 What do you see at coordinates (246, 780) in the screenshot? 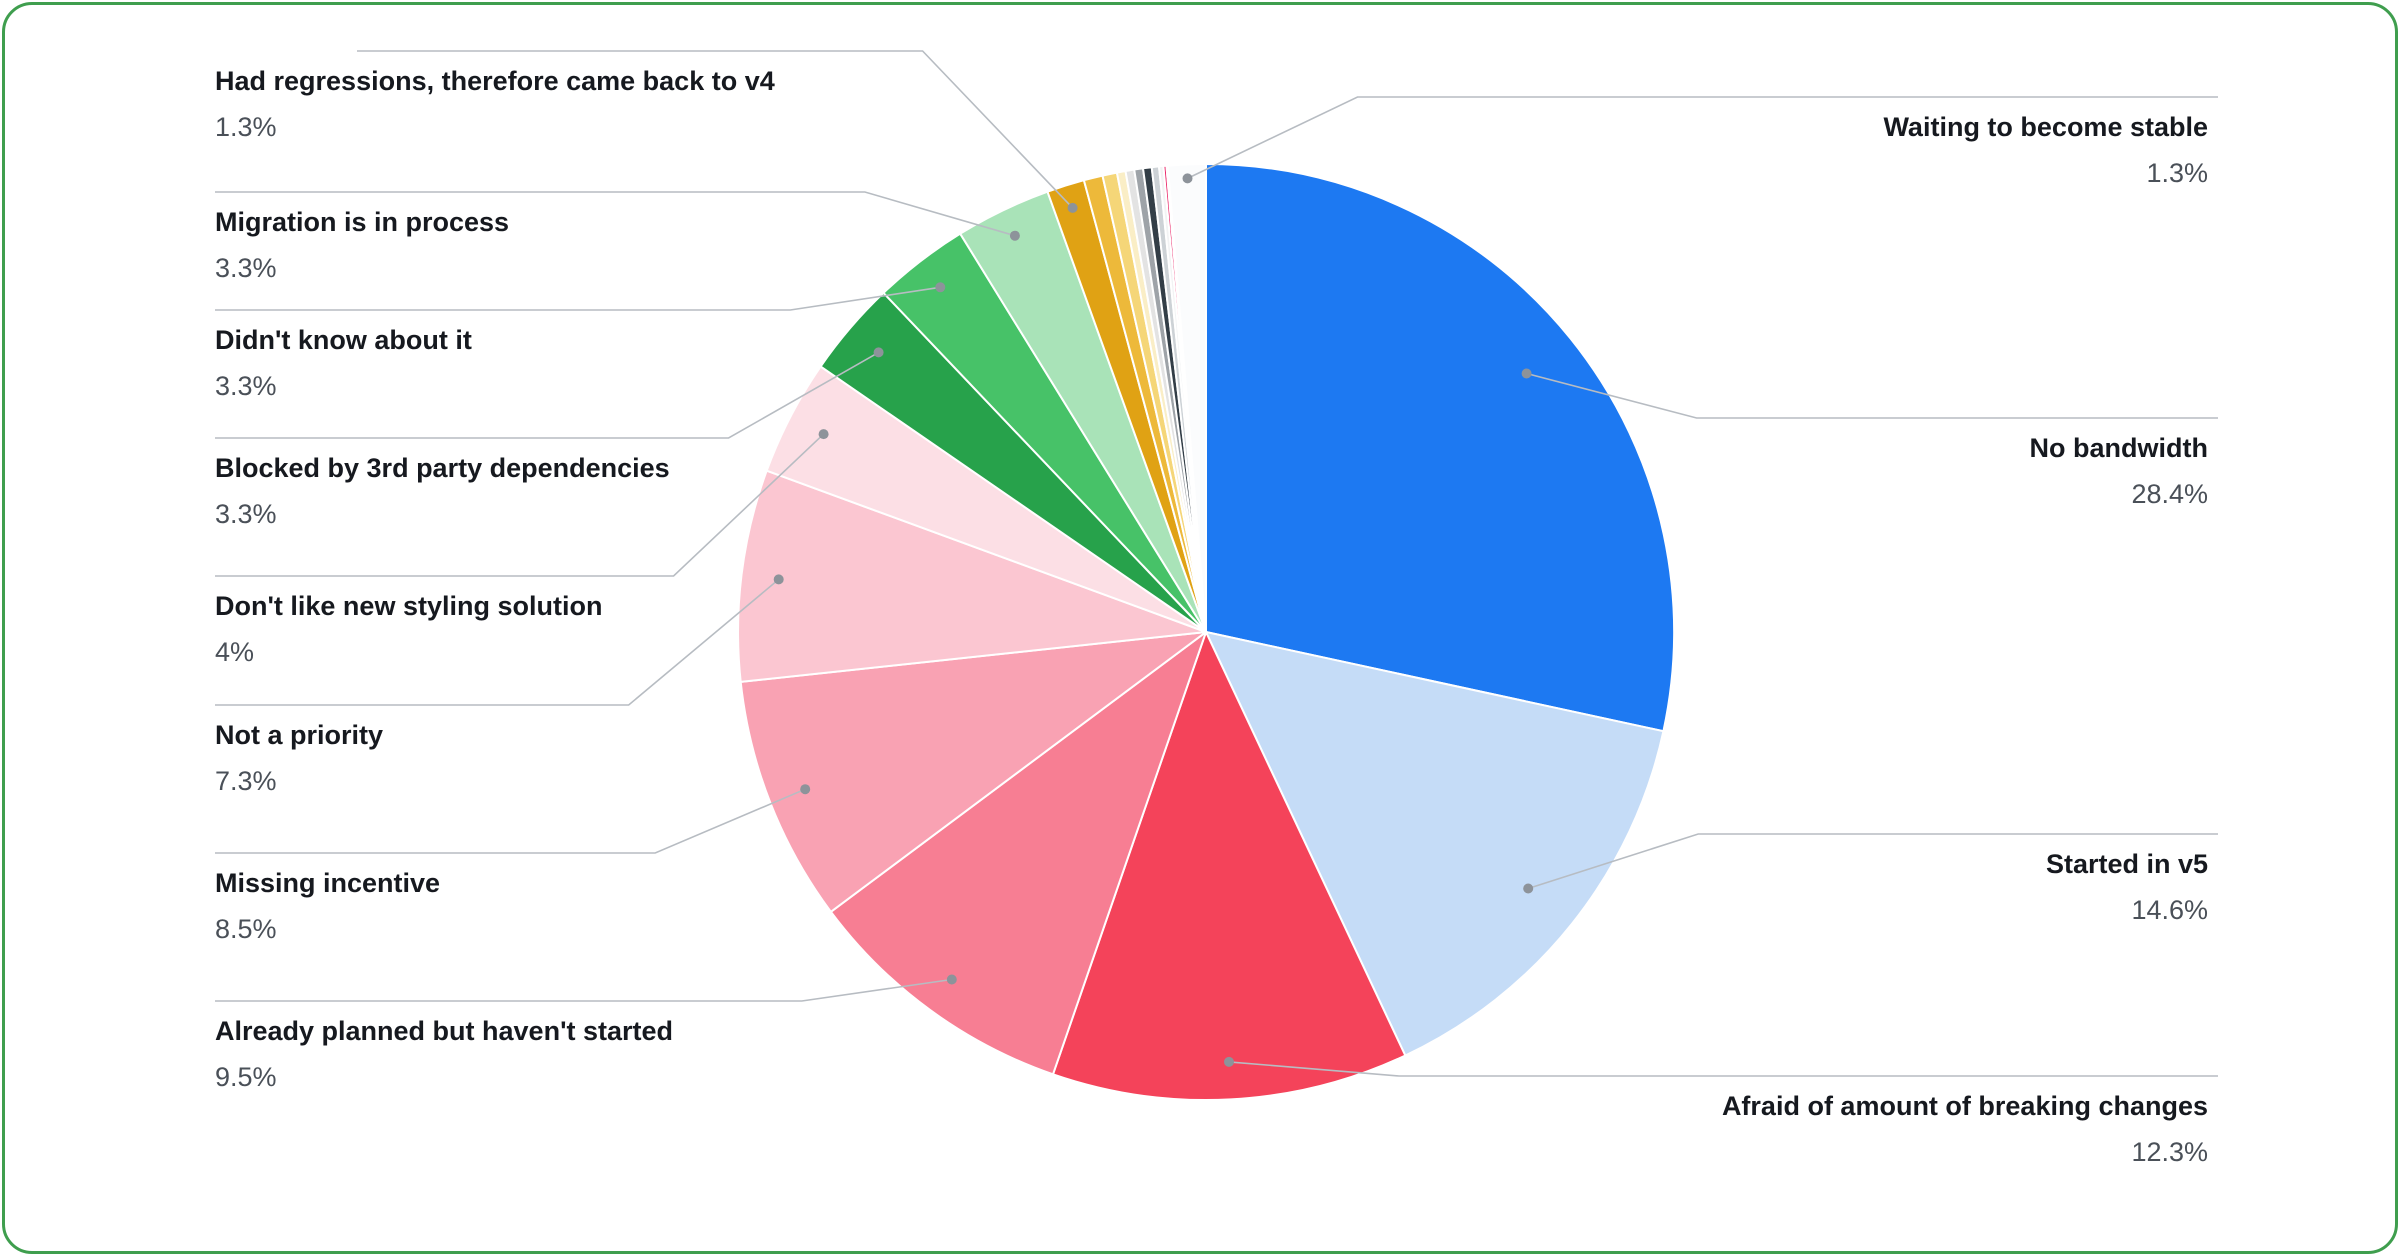
I see `slice-label-percent: 7.3%` at bounding box center [246, 780].